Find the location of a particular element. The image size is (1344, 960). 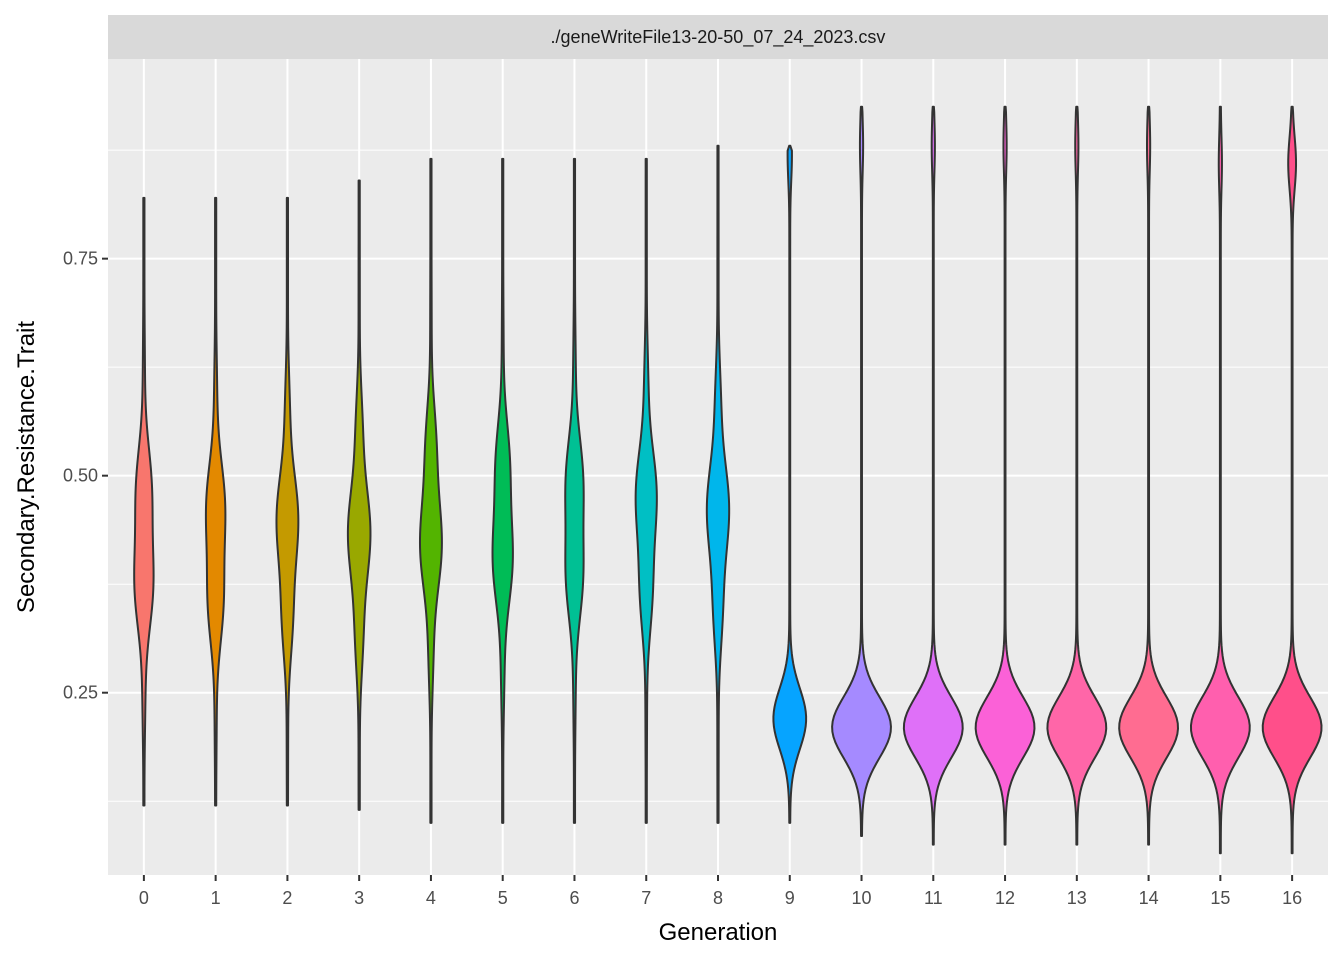

x-tick-label: 1 is located at coordinates (216, 898).